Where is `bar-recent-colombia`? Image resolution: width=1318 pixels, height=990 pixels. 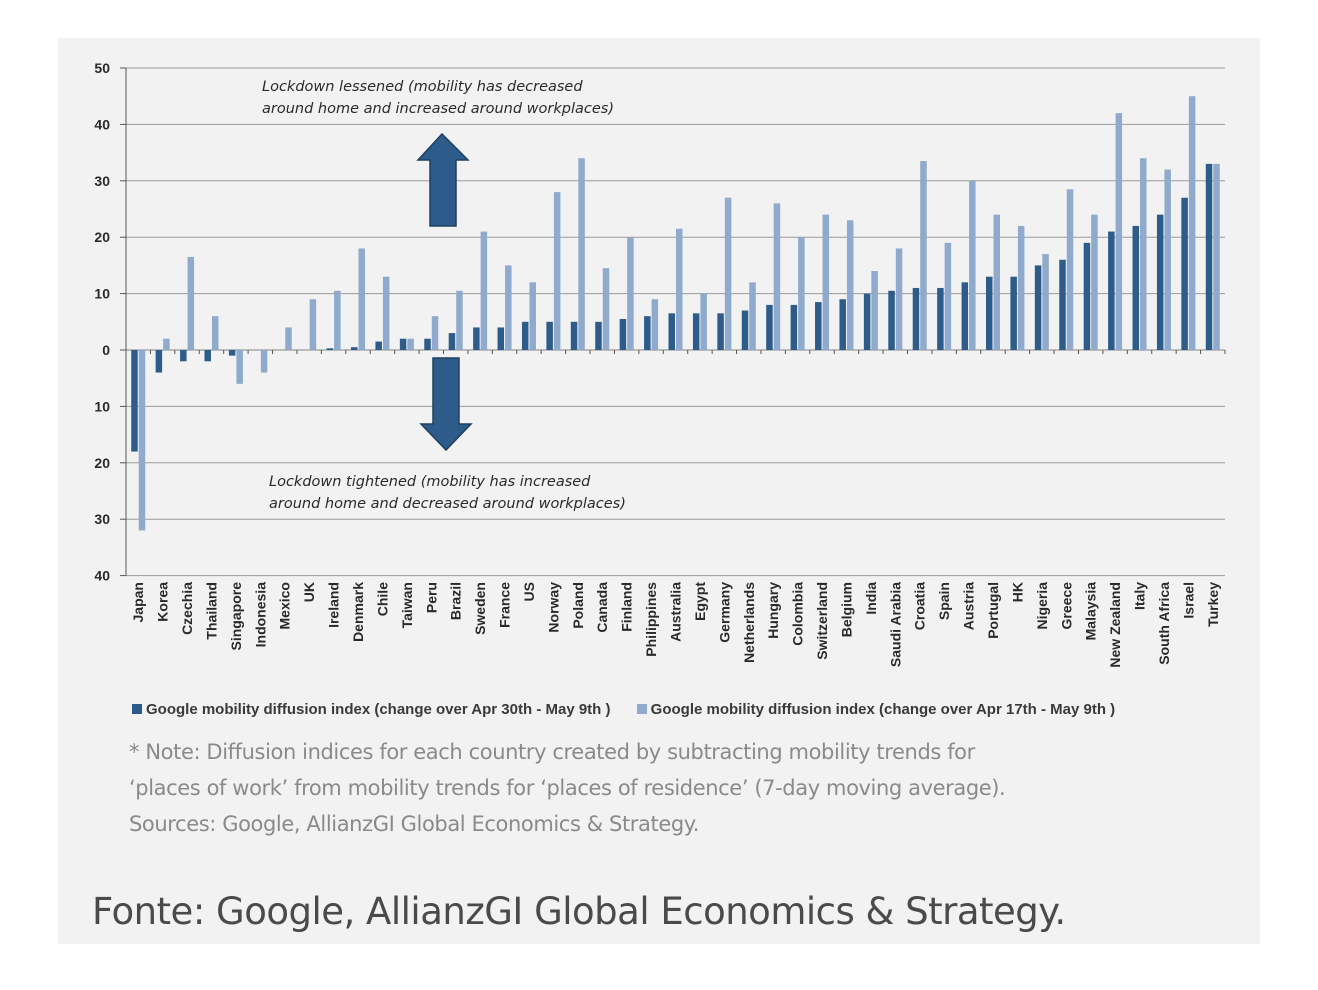 bar-recent-colombia is located at coordinates (794, 327).